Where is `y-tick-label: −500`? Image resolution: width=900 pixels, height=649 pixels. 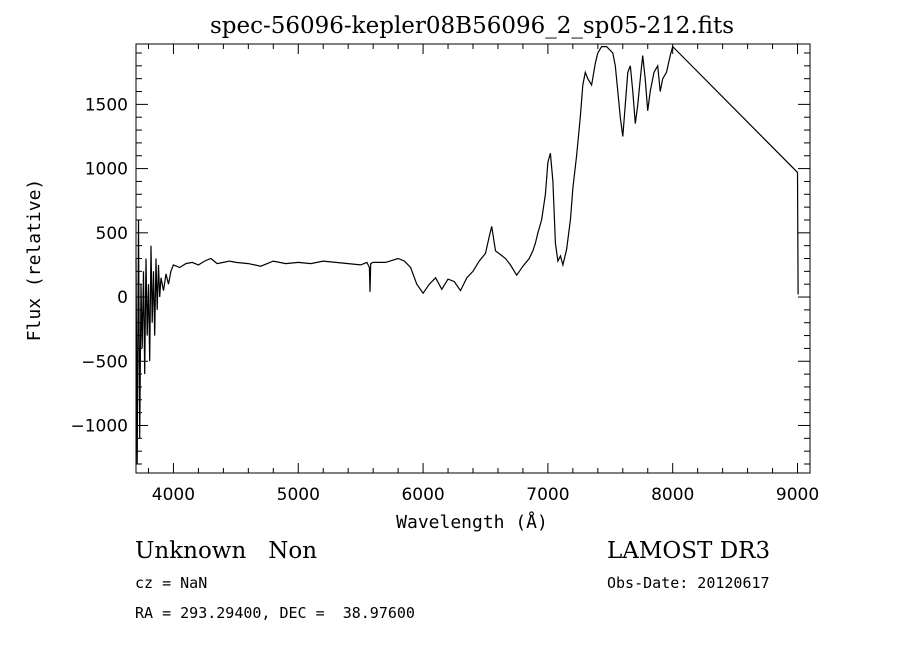 y-tick-label: −500 is located at coordinates (104, 362).